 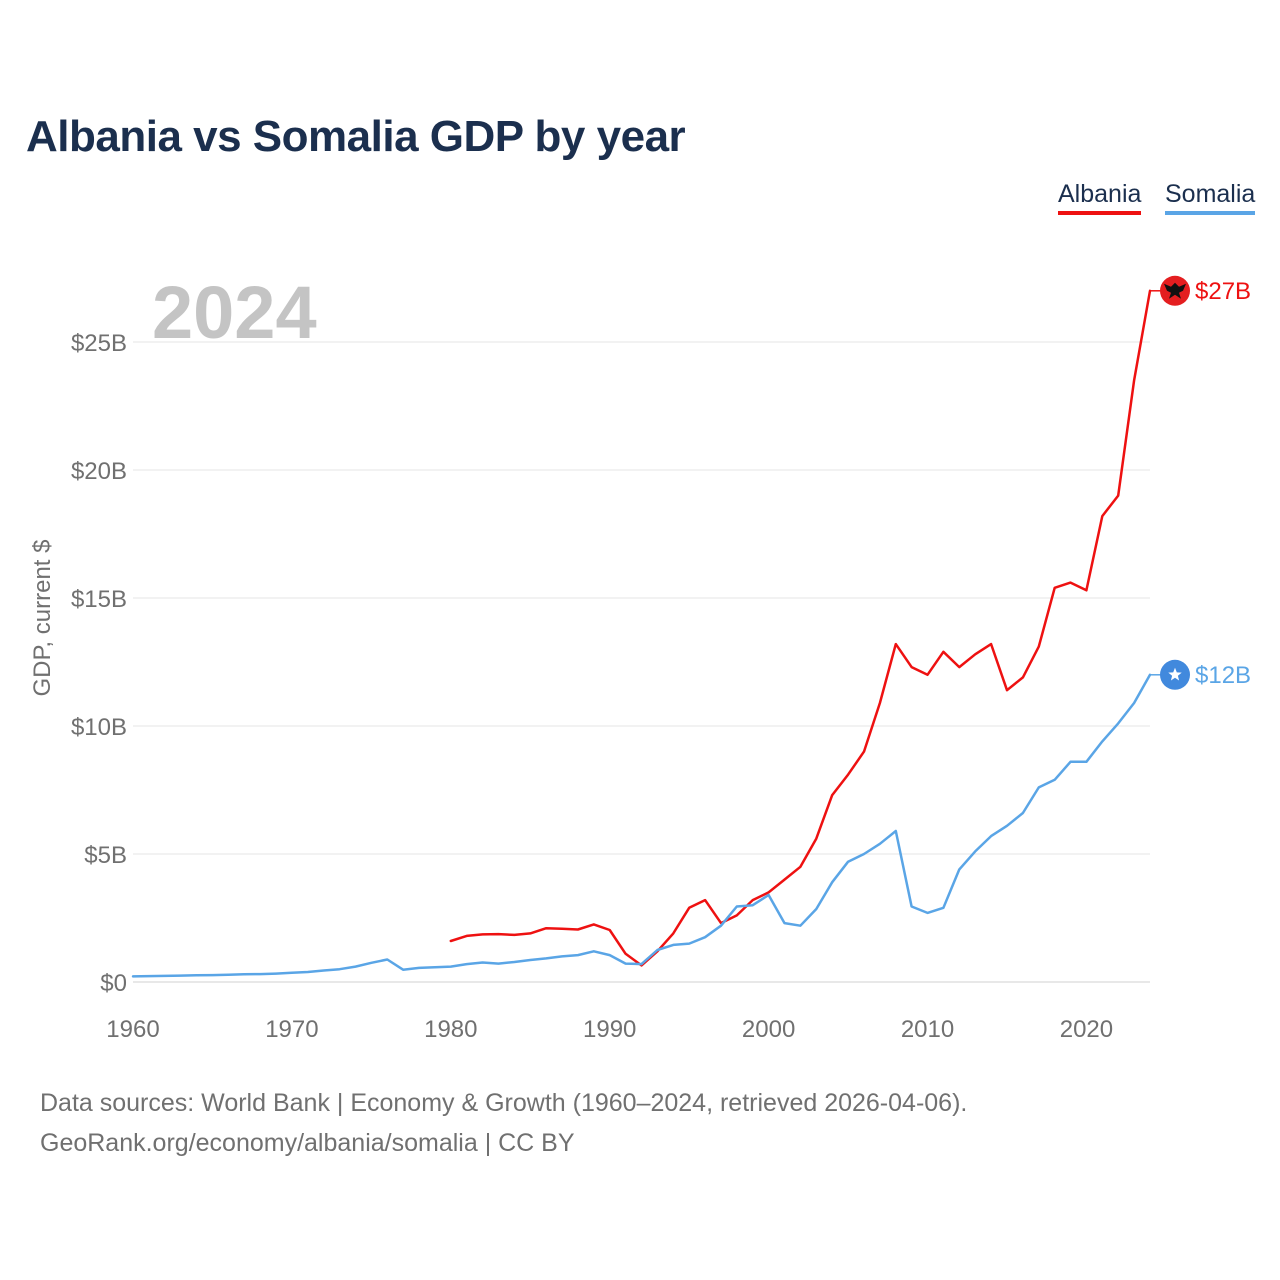 What do you see at coordinates (1100, 197) in the screenshot?
I see `legend-item-albania: Albania` at bounding box center [1100, 197].